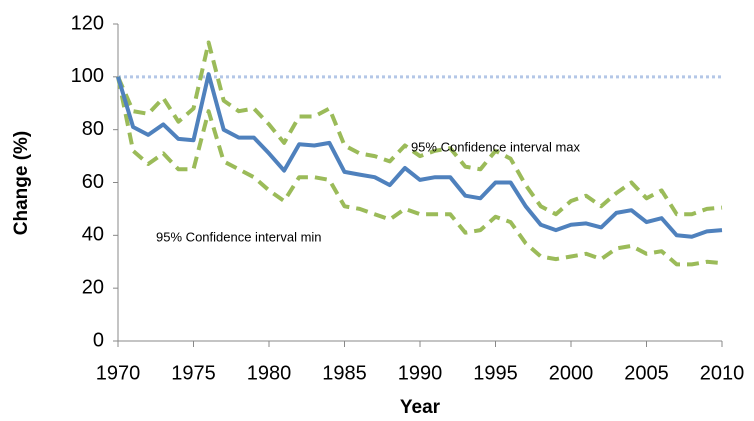  Describe the element at coordinates (98, 340) in the screenshot. I see `y-tick-label: 0` at that location.